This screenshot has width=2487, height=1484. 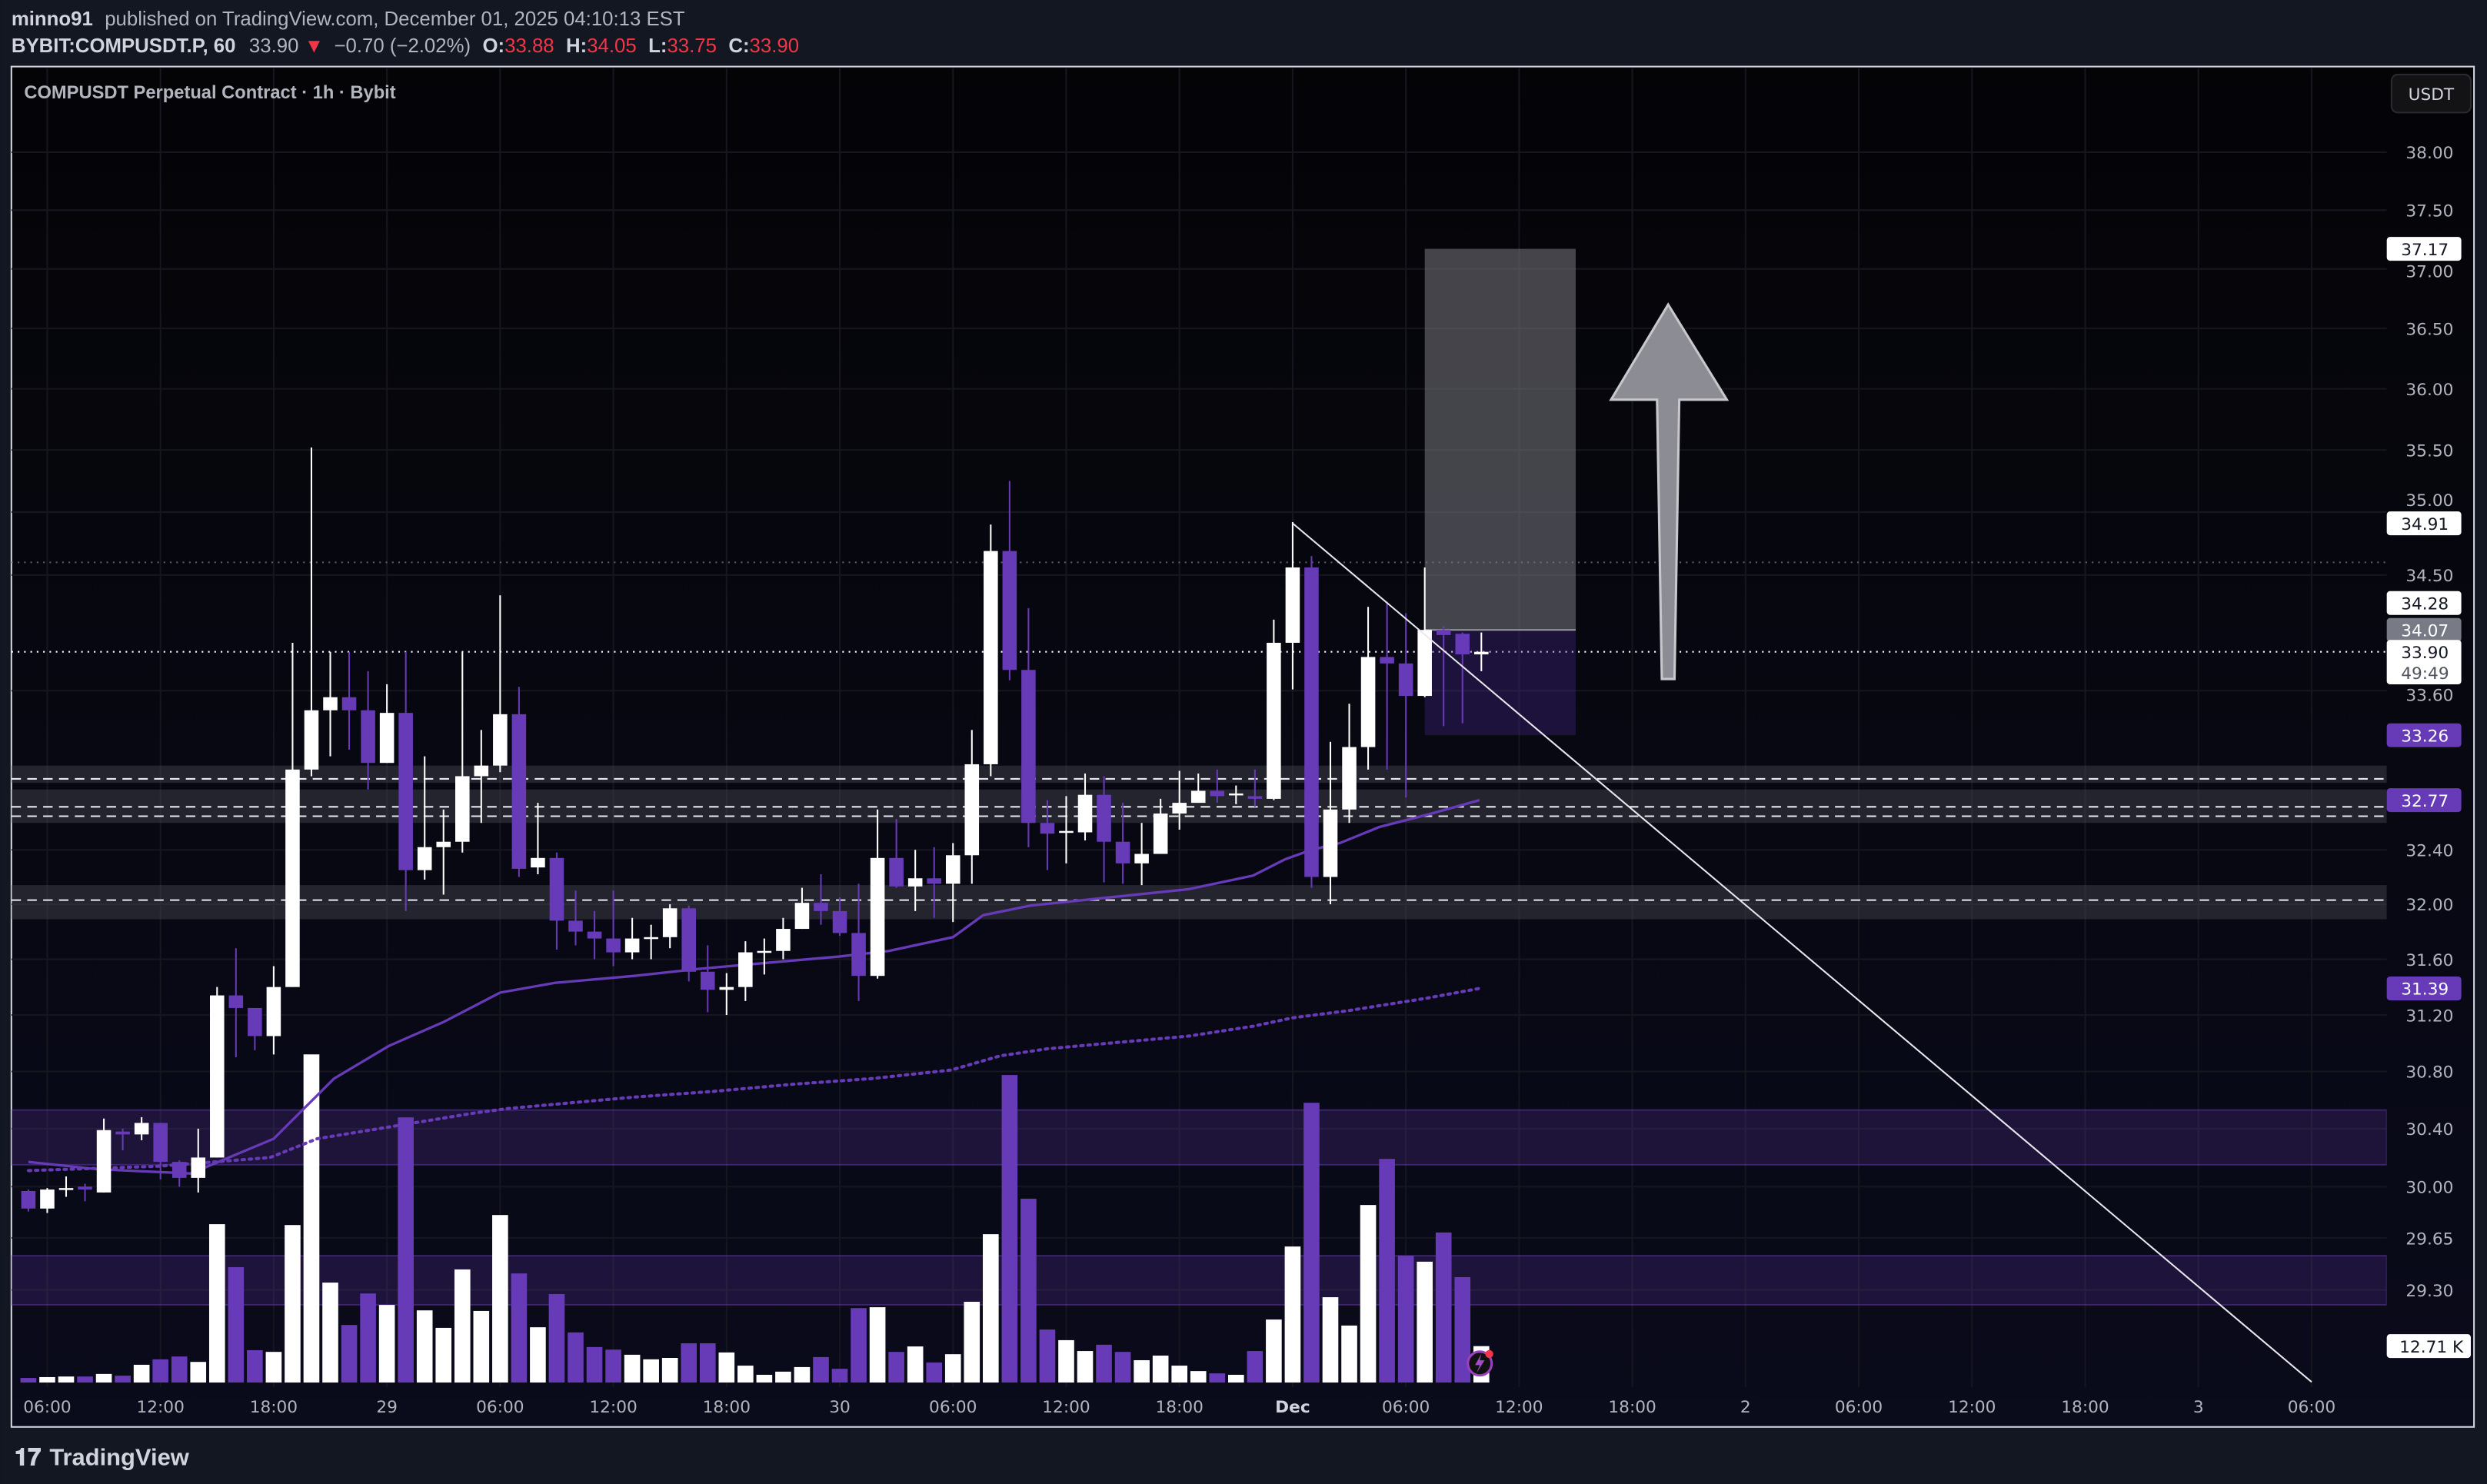 What do you see at coordinates (1670, 491) in the screenshot?
I see `arrow-up-icon` at bounding box center [1670, 491].